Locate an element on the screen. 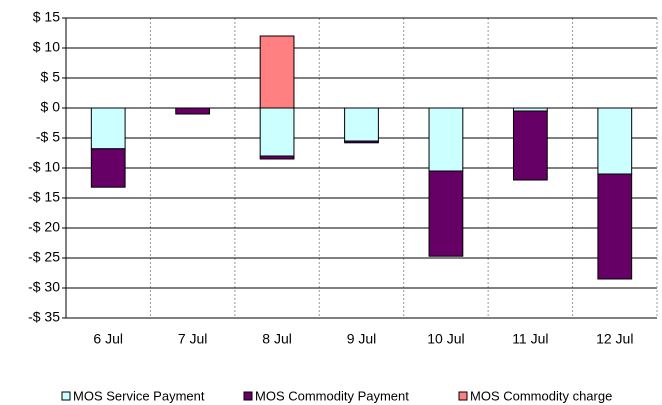  y-tick-label: -$ 5 is located at coordinates (48, 137).